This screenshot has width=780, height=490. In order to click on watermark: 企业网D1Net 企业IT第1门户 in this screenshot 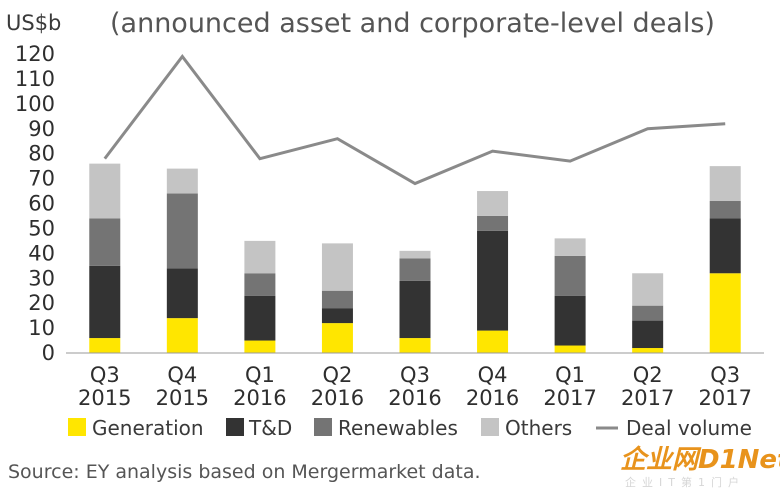, I will do `click(700, 467)`.